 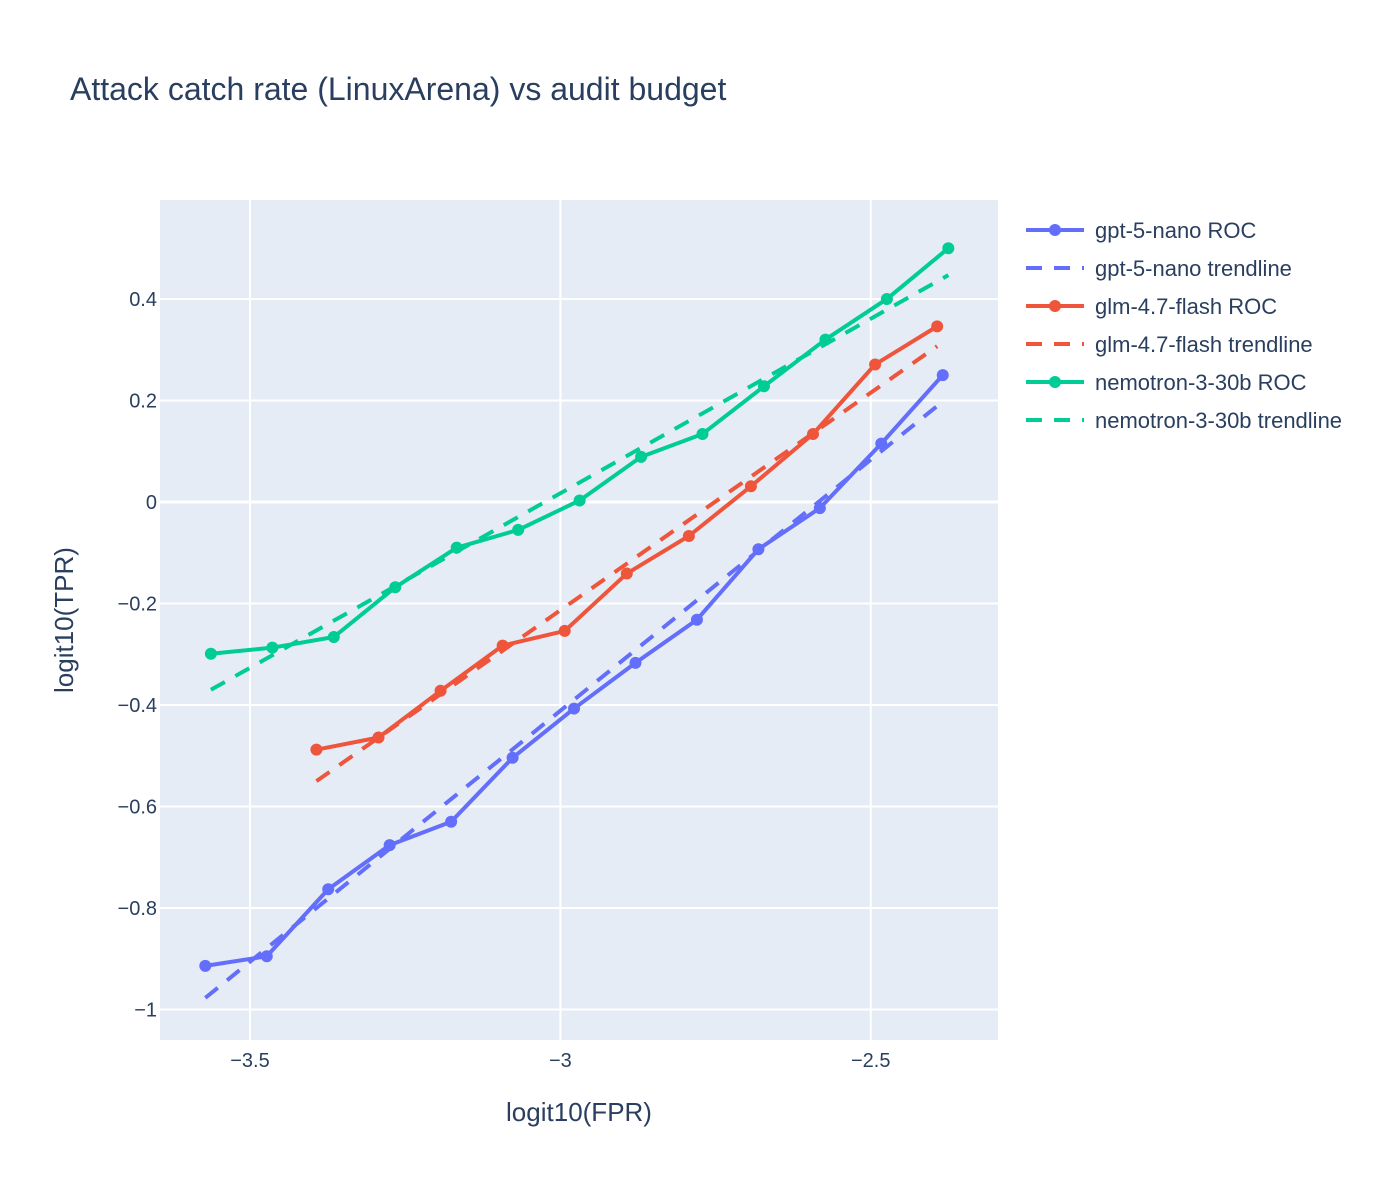 I want to click on y-tick-label: −0.8, so click(x=137, y=909).